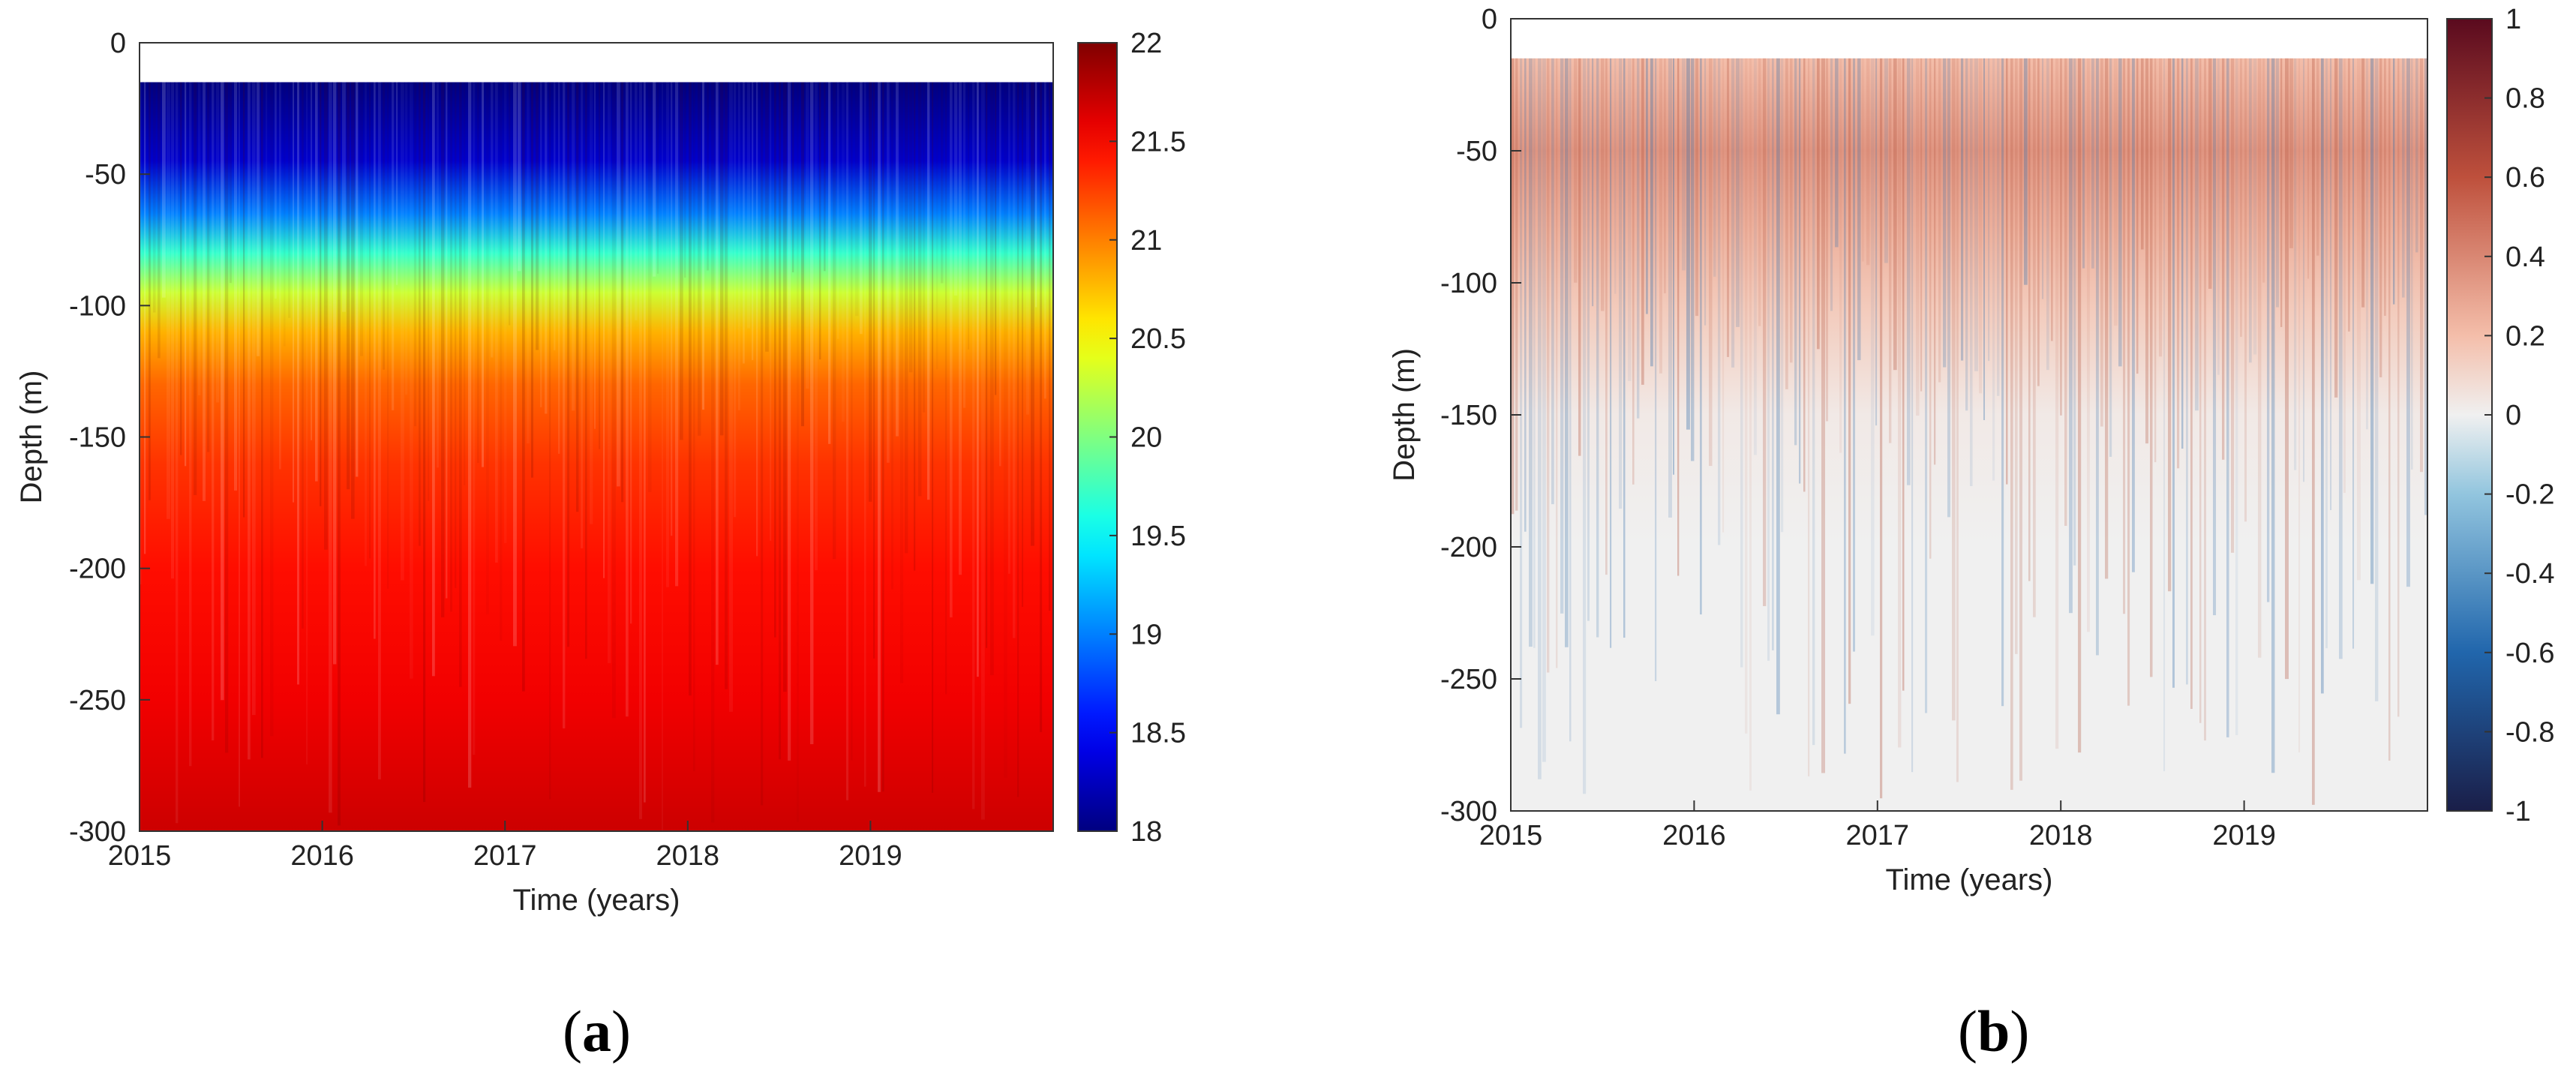 This screenshot has height=1078, width=2576. I want to click on colorbar-tick-label: 21.5, so click(1158, 142).